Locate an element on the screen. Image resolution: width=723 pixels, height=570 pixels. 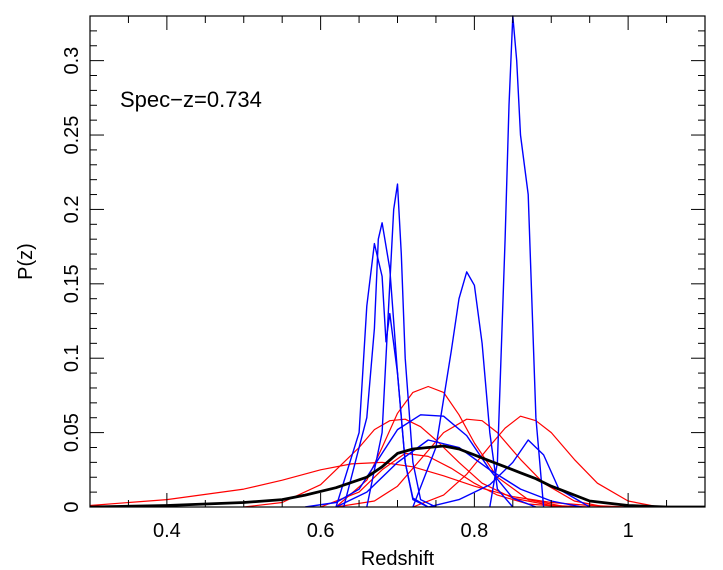
y-tick-label: 0.1 is located at coordinates (72, 358).